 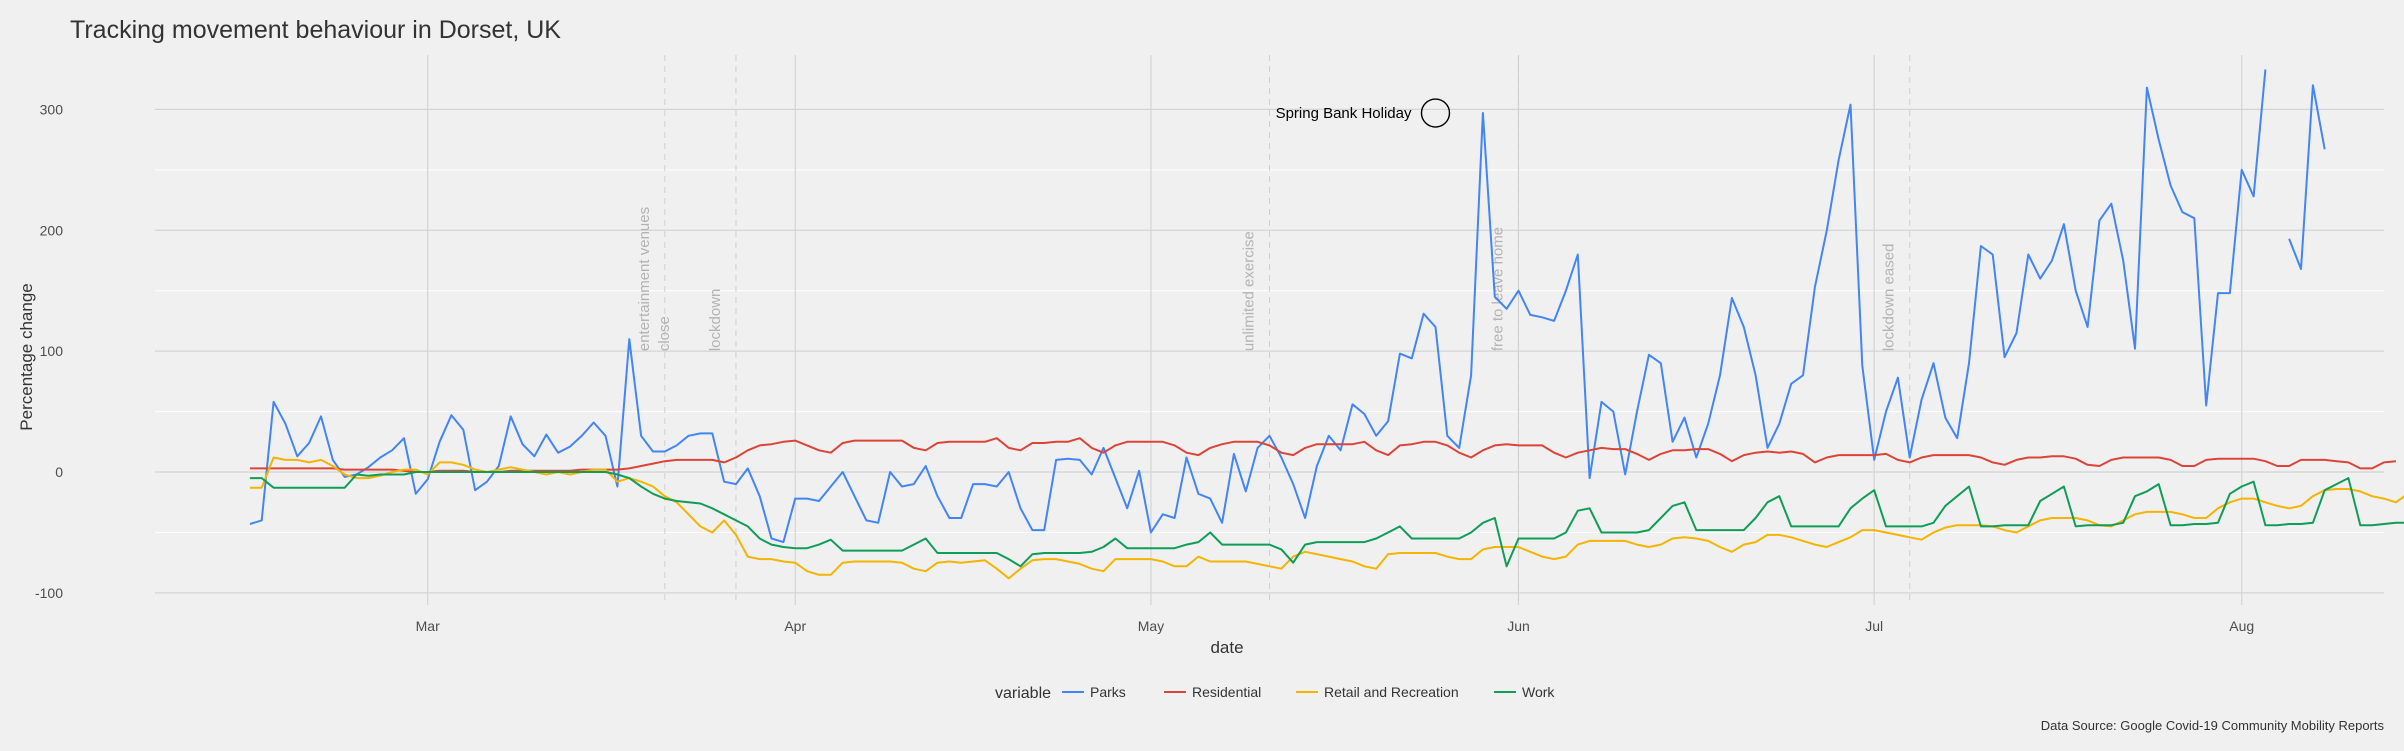 What do you see at coordinates (1497, 289) in the screenshot?
I see `event-label: free to leave home` at bounding box center [1497, 289].